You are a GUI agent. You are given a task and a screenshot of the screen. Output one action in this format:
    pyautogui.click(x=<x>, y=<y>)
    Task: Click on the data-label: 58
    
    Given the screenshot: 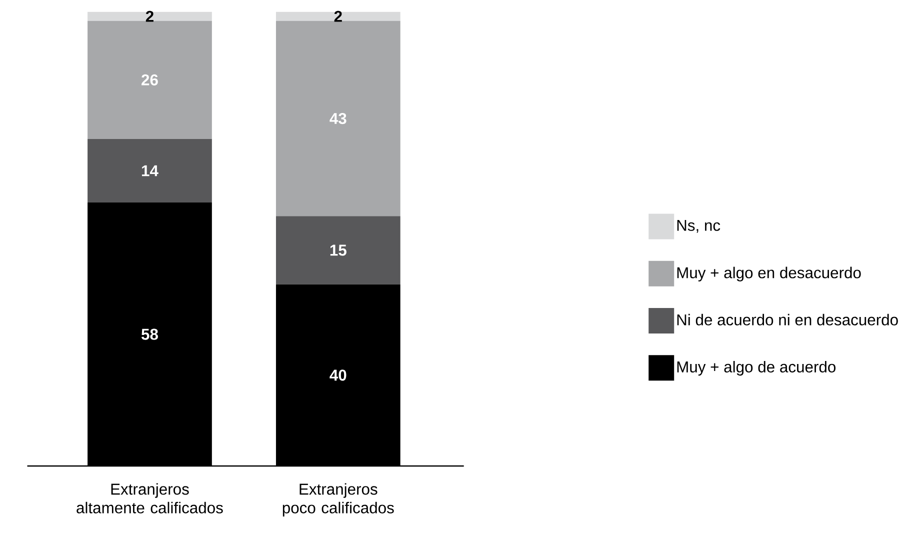 What is the action you would take?
    pyautogui.click(x=149, y=334)
    